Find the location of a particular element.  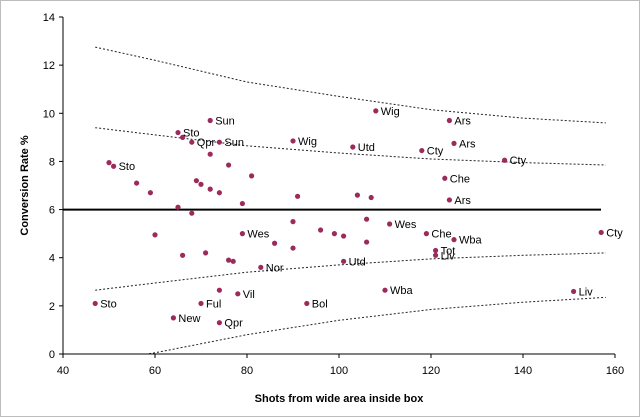

y-tick-label: 8 is located at coordinates (52, 162).